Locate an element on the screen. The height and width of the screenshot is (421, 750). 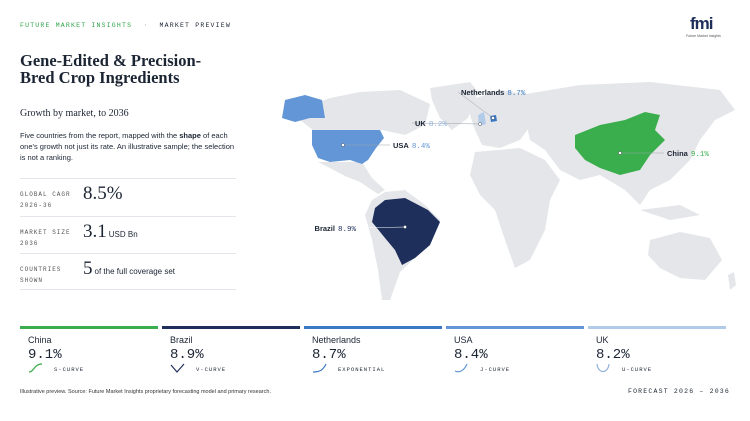
card-curve: J-CURVE is located at coordinates (495, 369).